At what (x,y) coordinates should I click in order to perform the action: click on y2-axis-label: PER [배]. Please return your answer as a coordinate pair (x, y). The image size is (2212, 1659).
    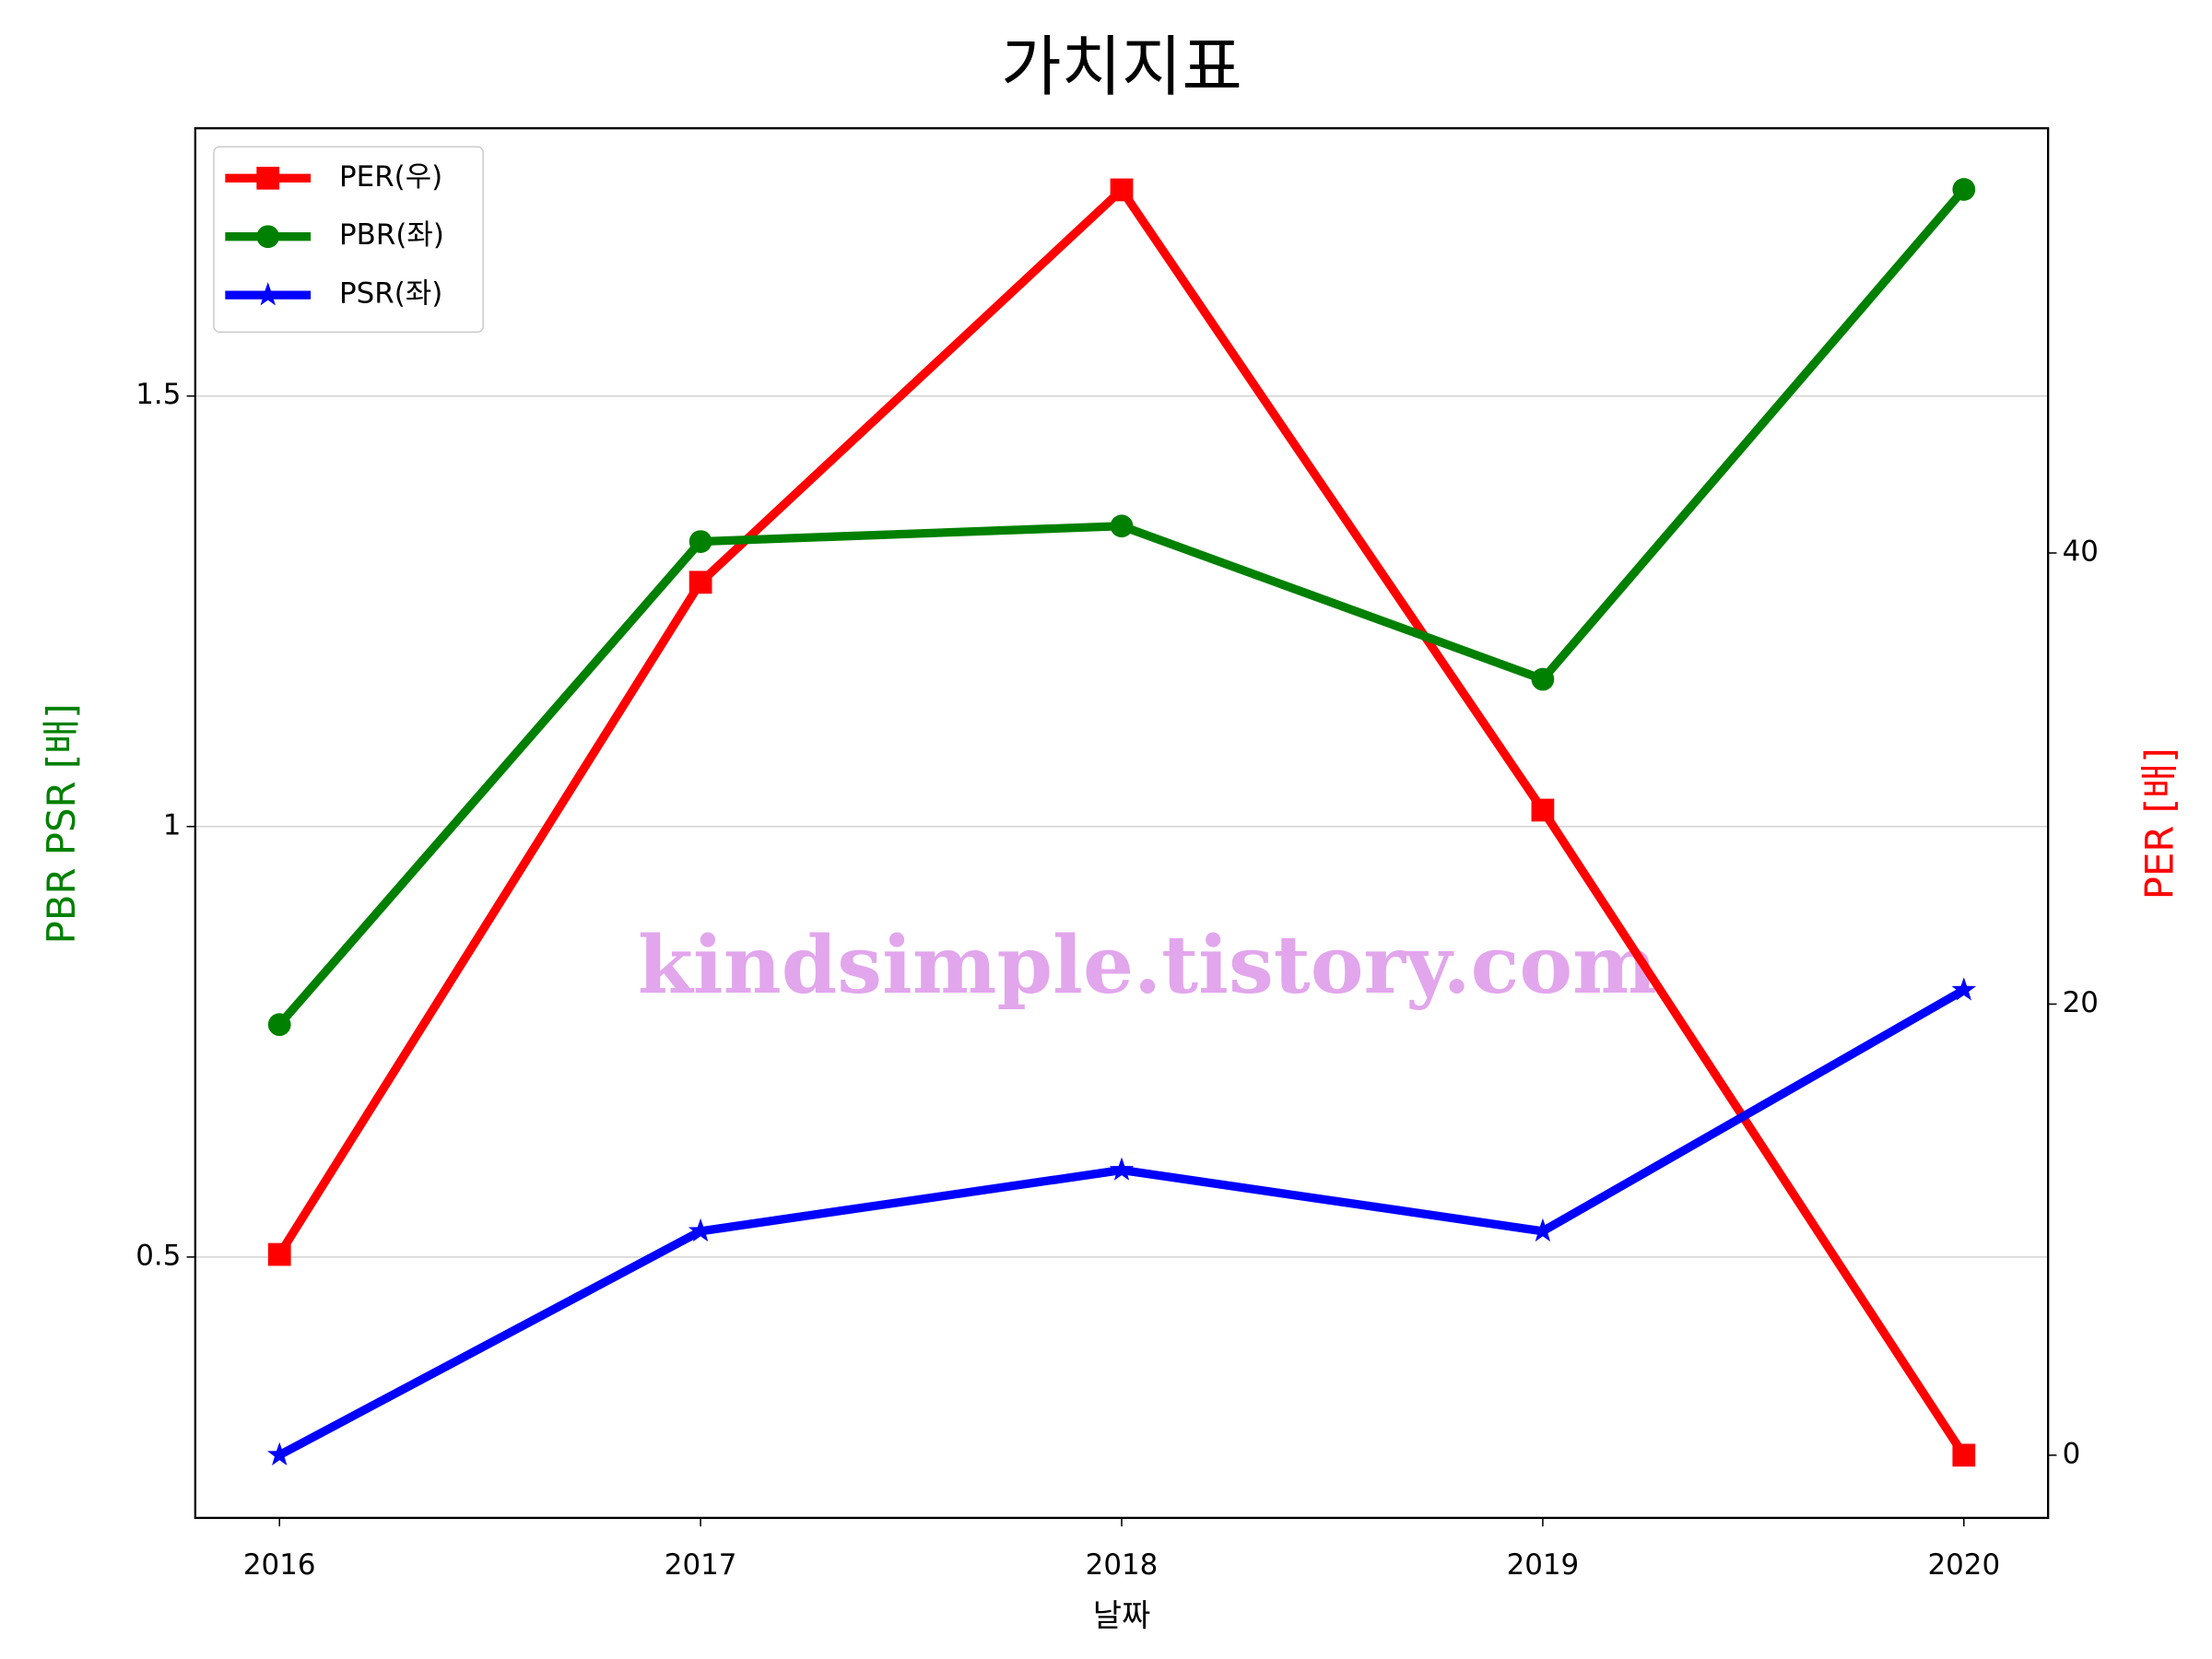
    Looking at the image, I should click on (2159, 823).